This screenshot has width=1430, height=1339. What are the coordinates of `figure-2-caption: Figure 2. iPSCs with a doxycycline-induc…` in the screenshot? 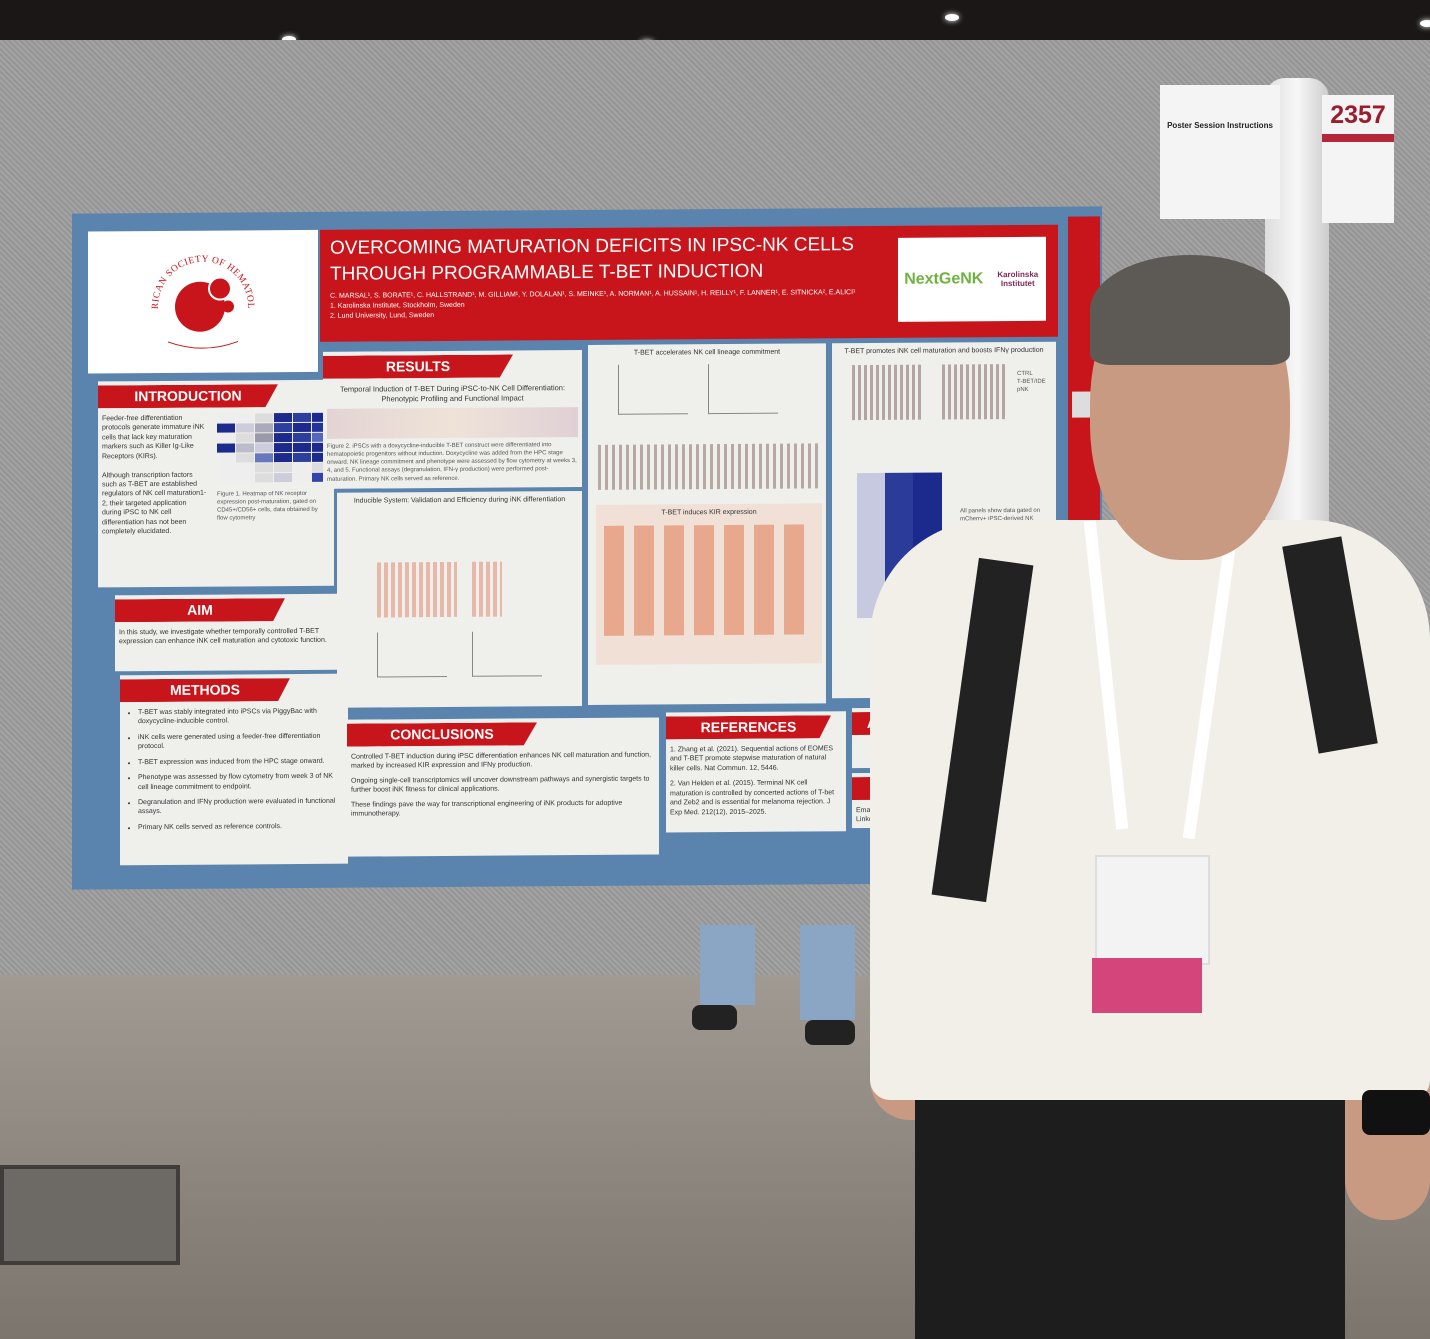 It's located at (452, 462).